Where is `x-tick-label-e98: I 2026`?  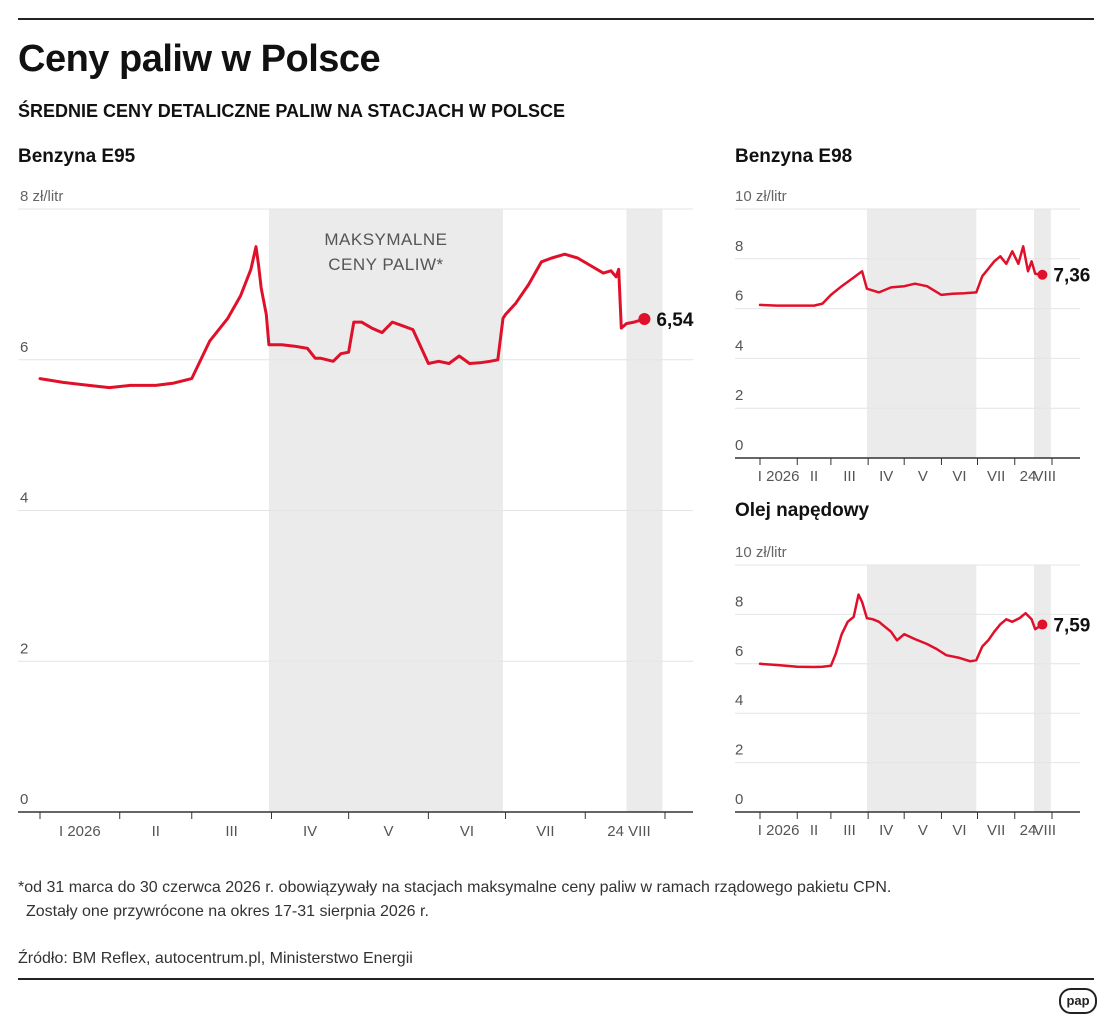 x-tick-label-e98: I 2026 is located at coordinates (779, 476).